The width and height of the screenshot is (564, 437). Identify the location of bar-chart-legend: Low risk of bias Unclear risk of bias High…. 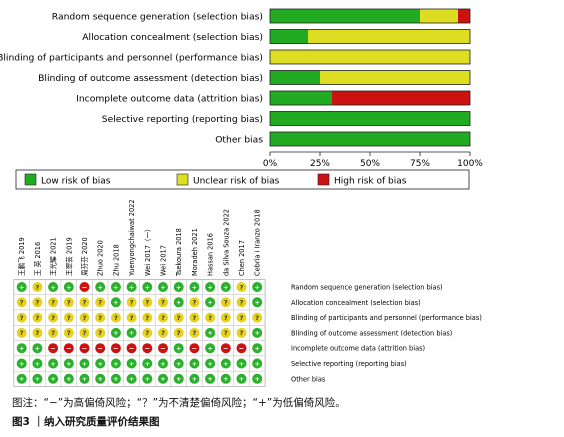
(242, 179).